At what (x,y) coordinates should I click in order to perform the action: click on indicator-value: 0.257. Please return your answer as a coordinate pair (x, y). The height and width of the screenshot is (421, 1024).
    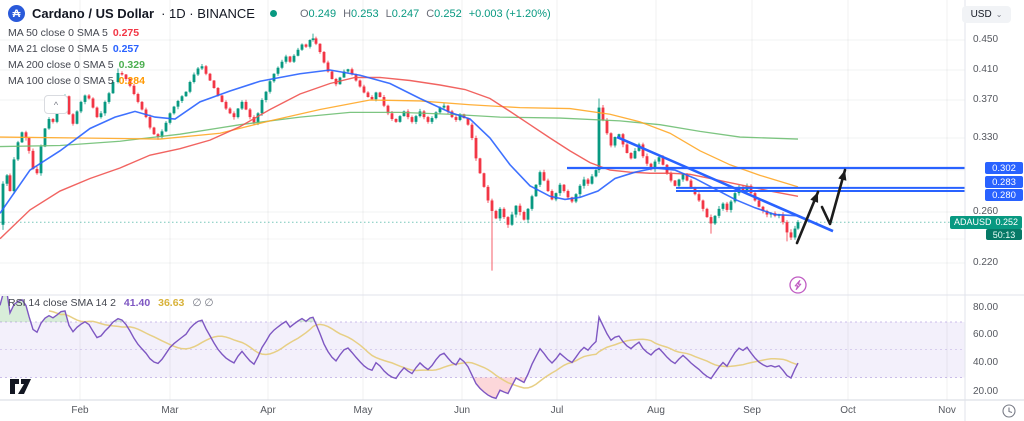
    Looking at the image, I should click on (126, 49).